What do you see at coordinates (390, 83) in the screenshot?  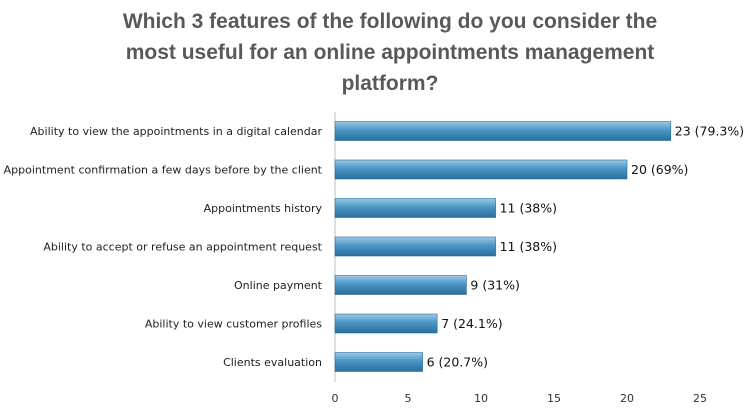 I see `chart-title-line-3: platform?` at bounding box center [390, 83].